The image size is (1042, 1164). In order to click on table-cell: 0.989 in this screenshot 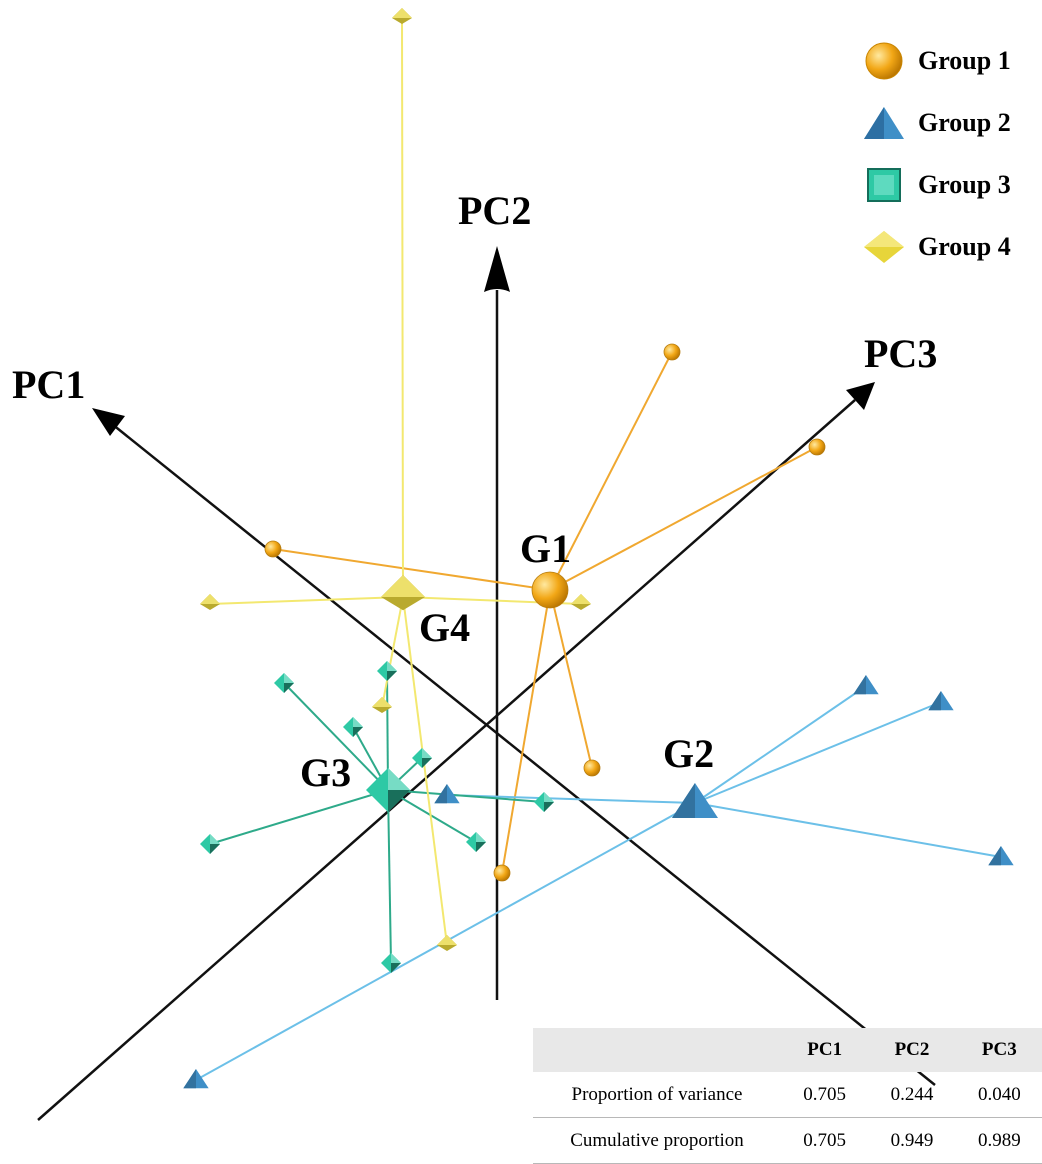, I will do `click(998, 1140)`.